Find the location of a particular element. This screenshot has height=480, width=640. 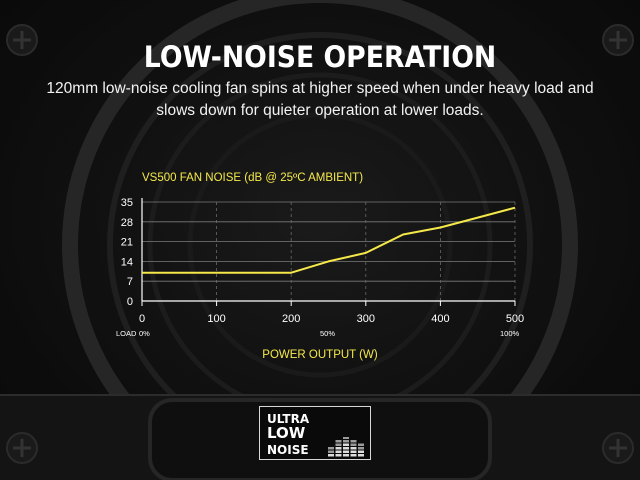

y-tick-label: 7 is located at coordinates (130, 282).